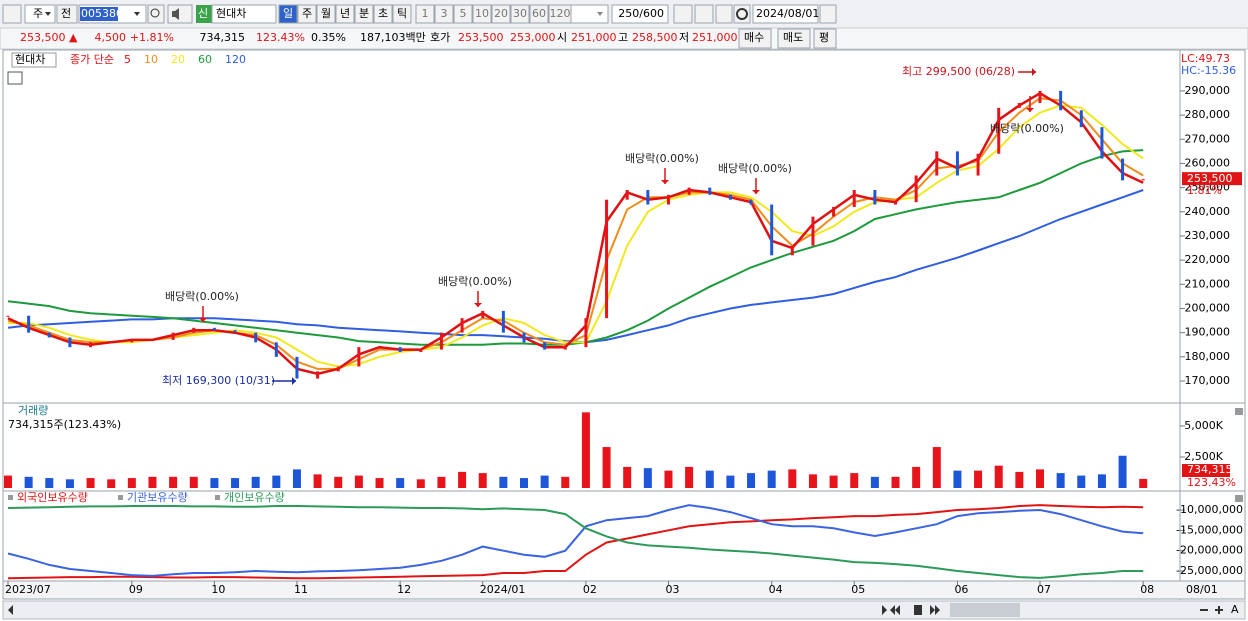 This screenshot has width=1248, height=621. I want to click on scroll-right, so click(884, 610).